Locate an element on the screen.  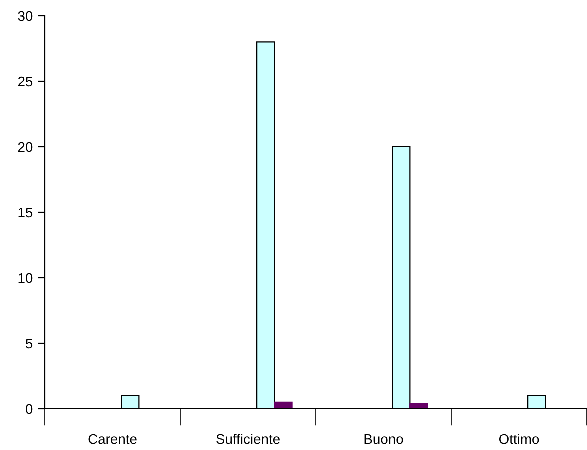
y-tick-label: 25 is located at coordinates (25, 81).